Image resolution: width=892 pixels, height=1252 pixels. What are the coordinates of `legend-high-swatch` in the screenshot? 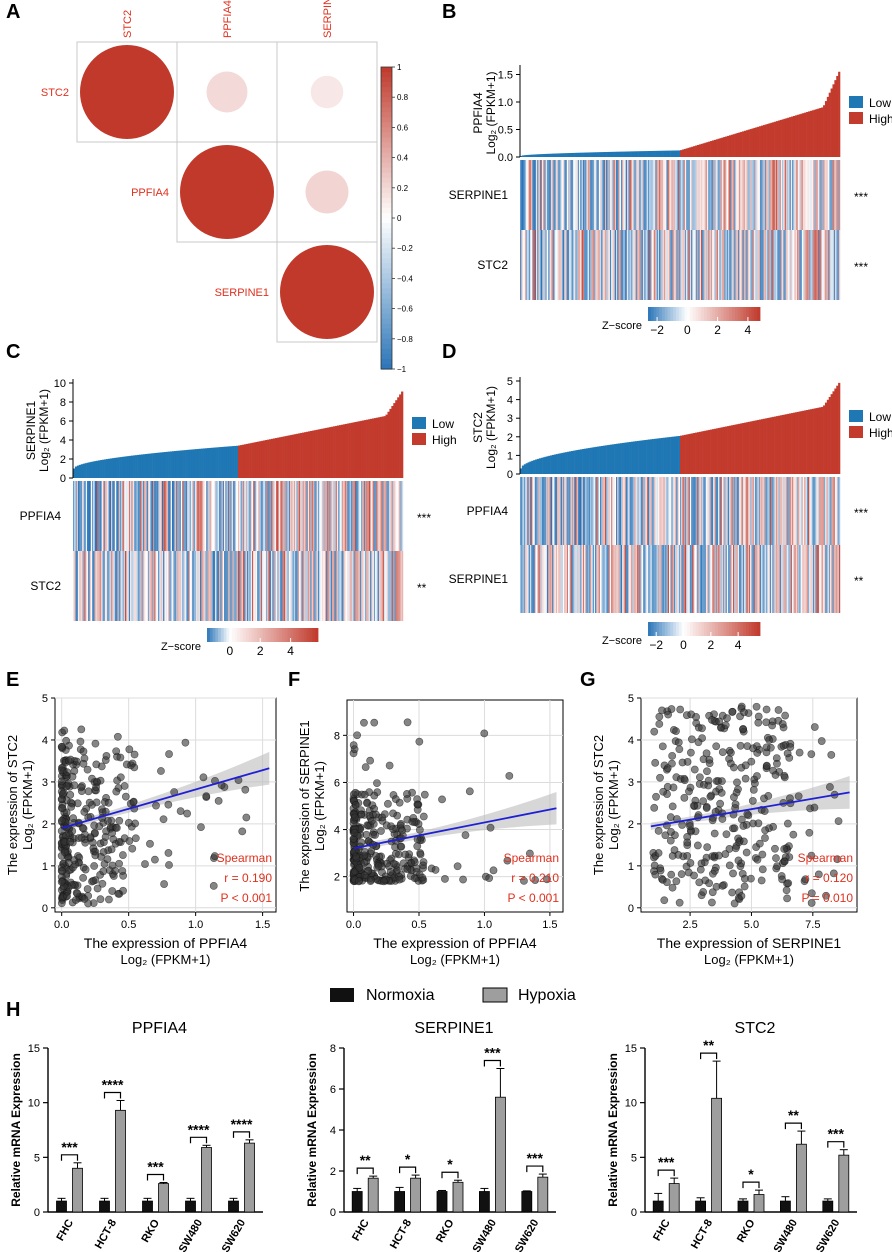 It's located at (419, 439).